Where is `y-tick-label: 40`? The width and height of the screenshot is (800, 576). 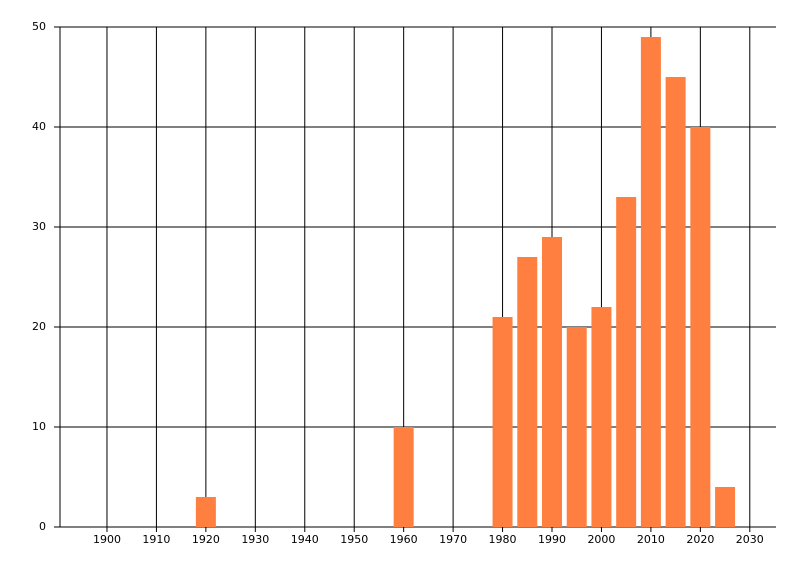
y-tick-label: 40 is located at coordinates (39, 126).